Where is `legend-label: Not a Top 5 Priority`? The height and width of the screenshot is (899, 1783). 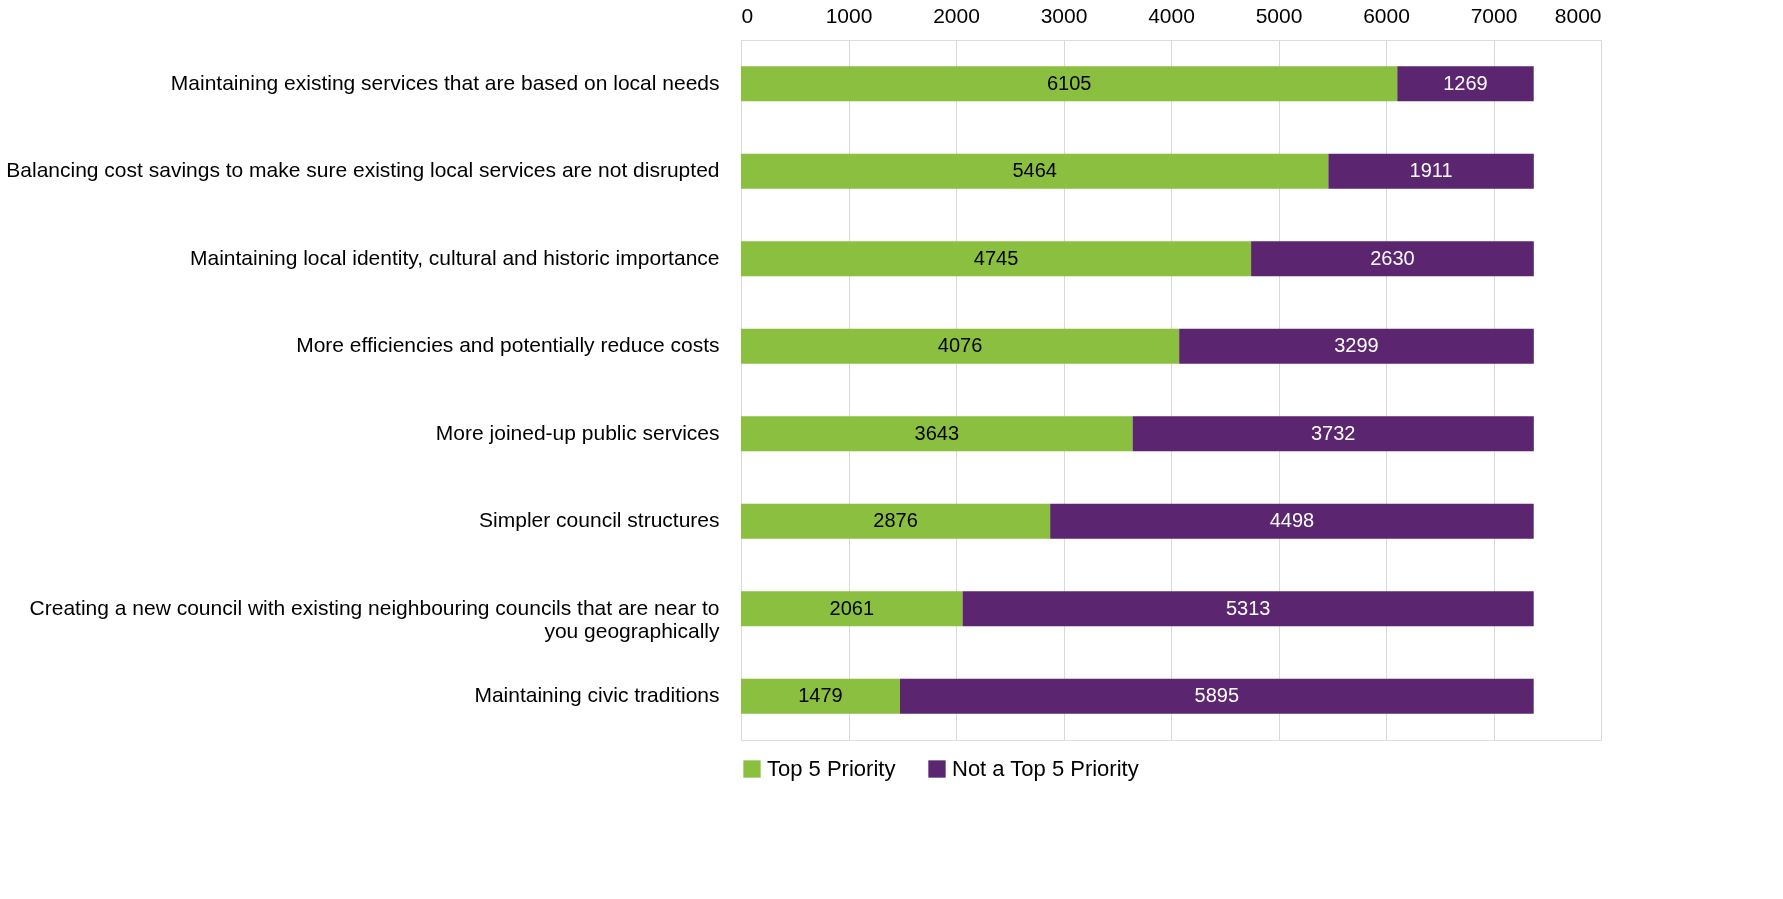 legend-label: Not a Top 5 Priority is located at coordinates (1045, 768).